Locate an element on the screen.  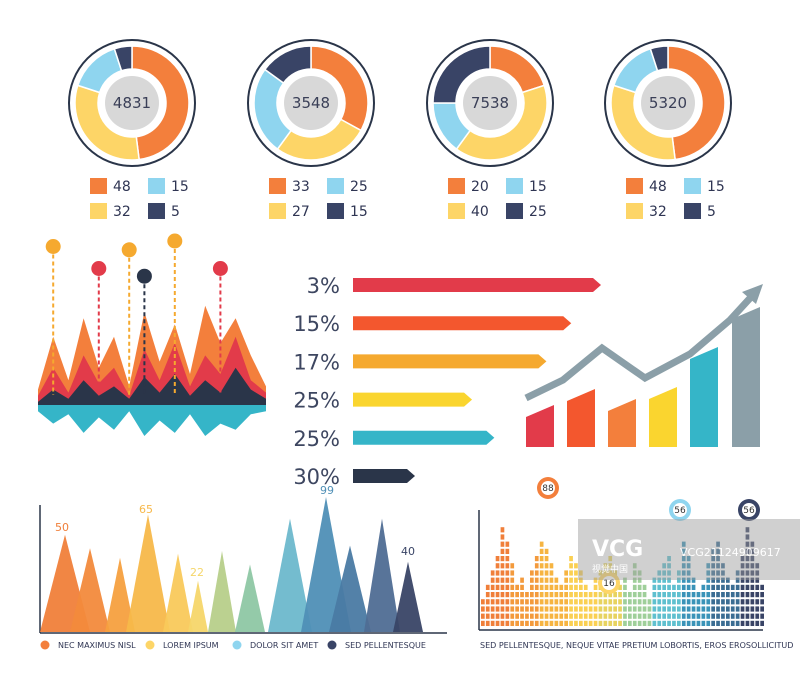
legend-swatch-lightblue is located at coordinates (156, 186).